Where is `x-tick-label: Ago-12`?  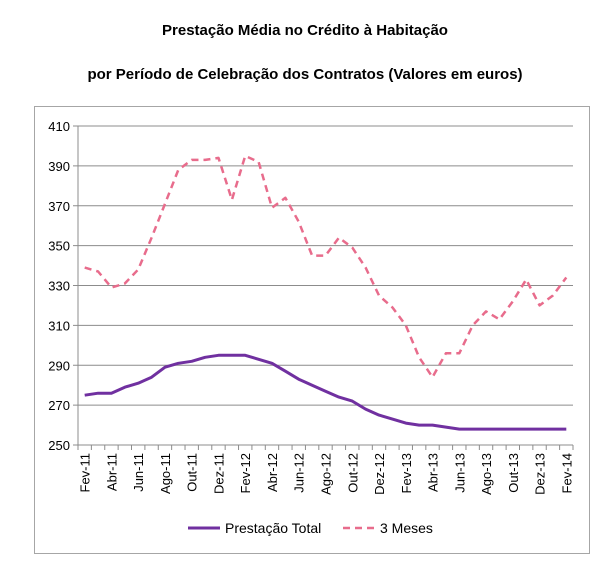
x-tick-label: Ago-12 is located at coordinates (326, 474).